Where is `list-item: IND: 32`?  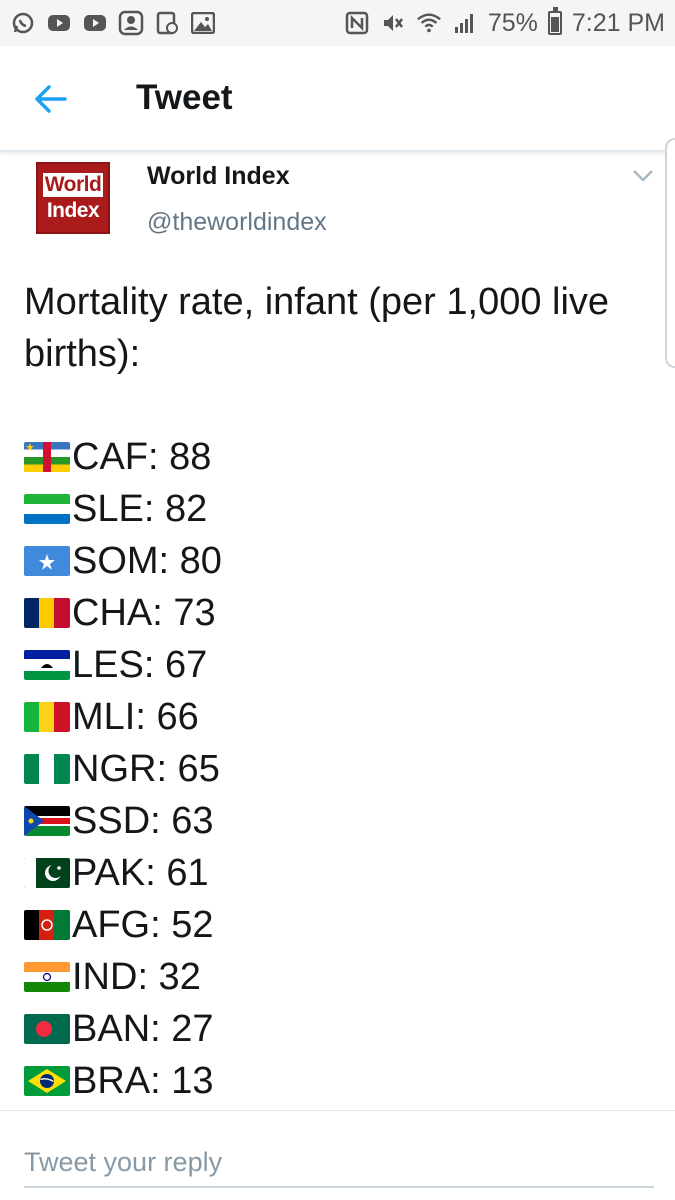 list-item: IND: 32 is located at coordinates (334, 977).